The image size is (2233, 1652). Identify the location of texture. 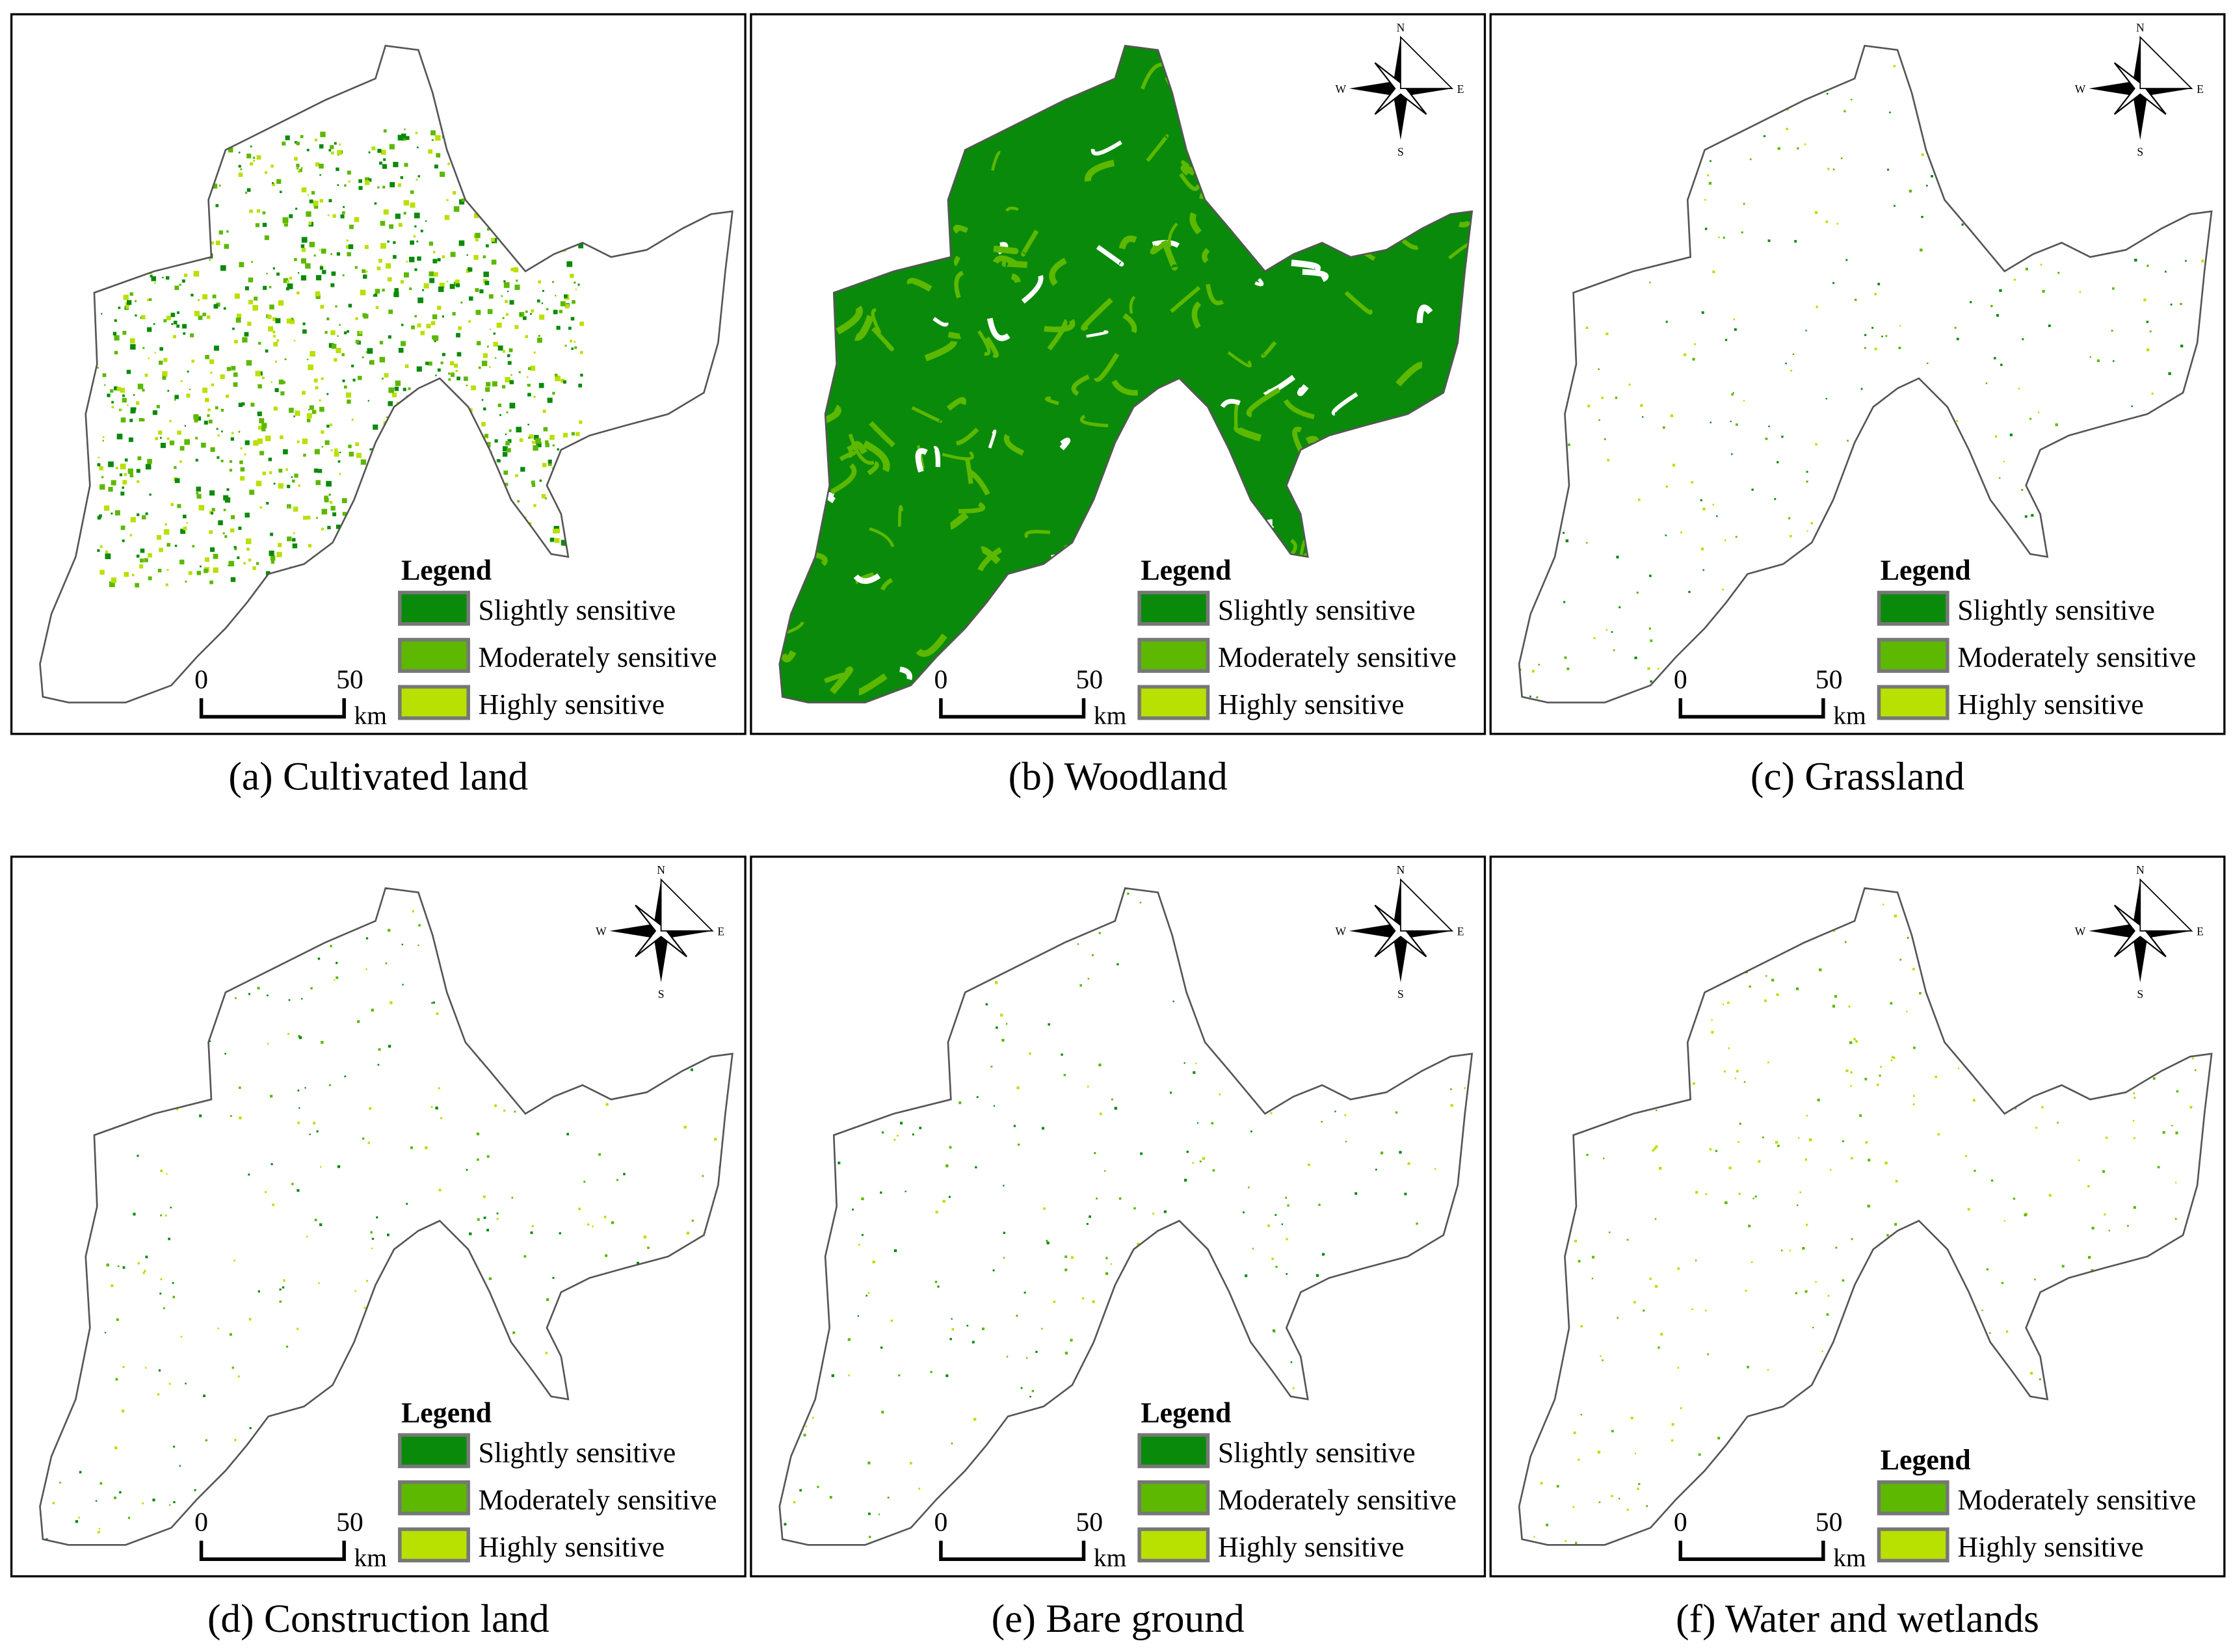
(931, 645).